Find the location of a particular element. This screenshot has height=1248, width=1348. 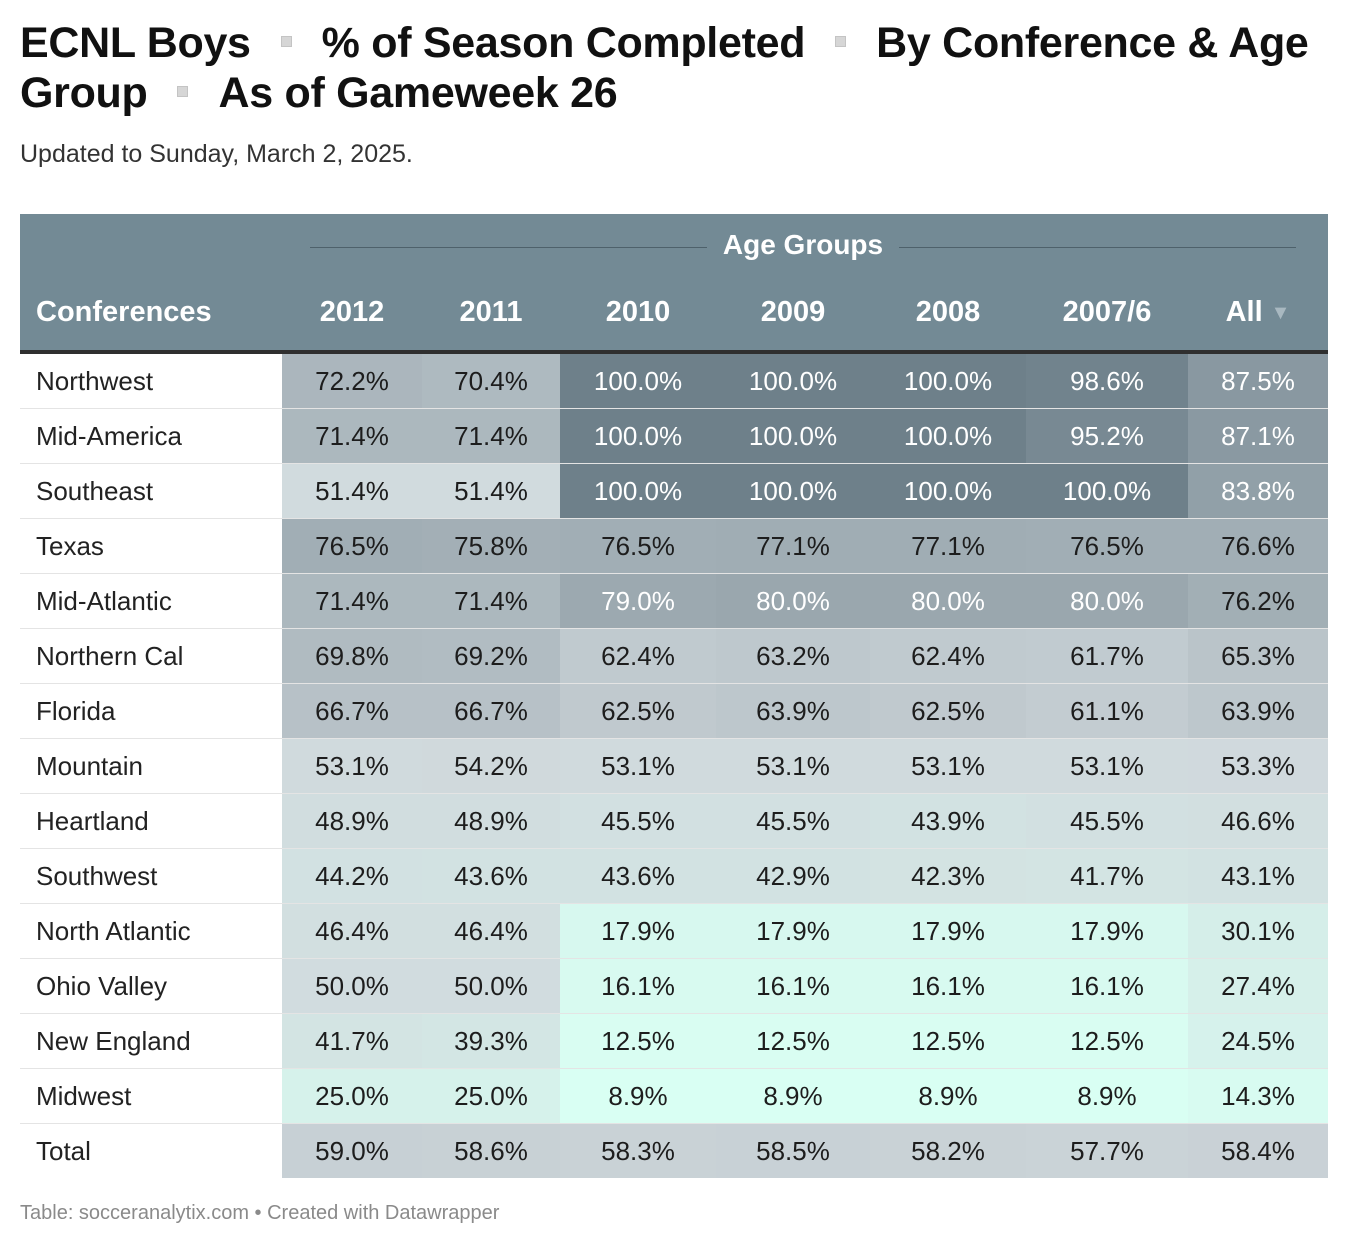

table-row: Total 59.0% 58.6% 58.3% 58.5% 58.2% 57.7% 58.4% is located at coordinates (674, 1151).